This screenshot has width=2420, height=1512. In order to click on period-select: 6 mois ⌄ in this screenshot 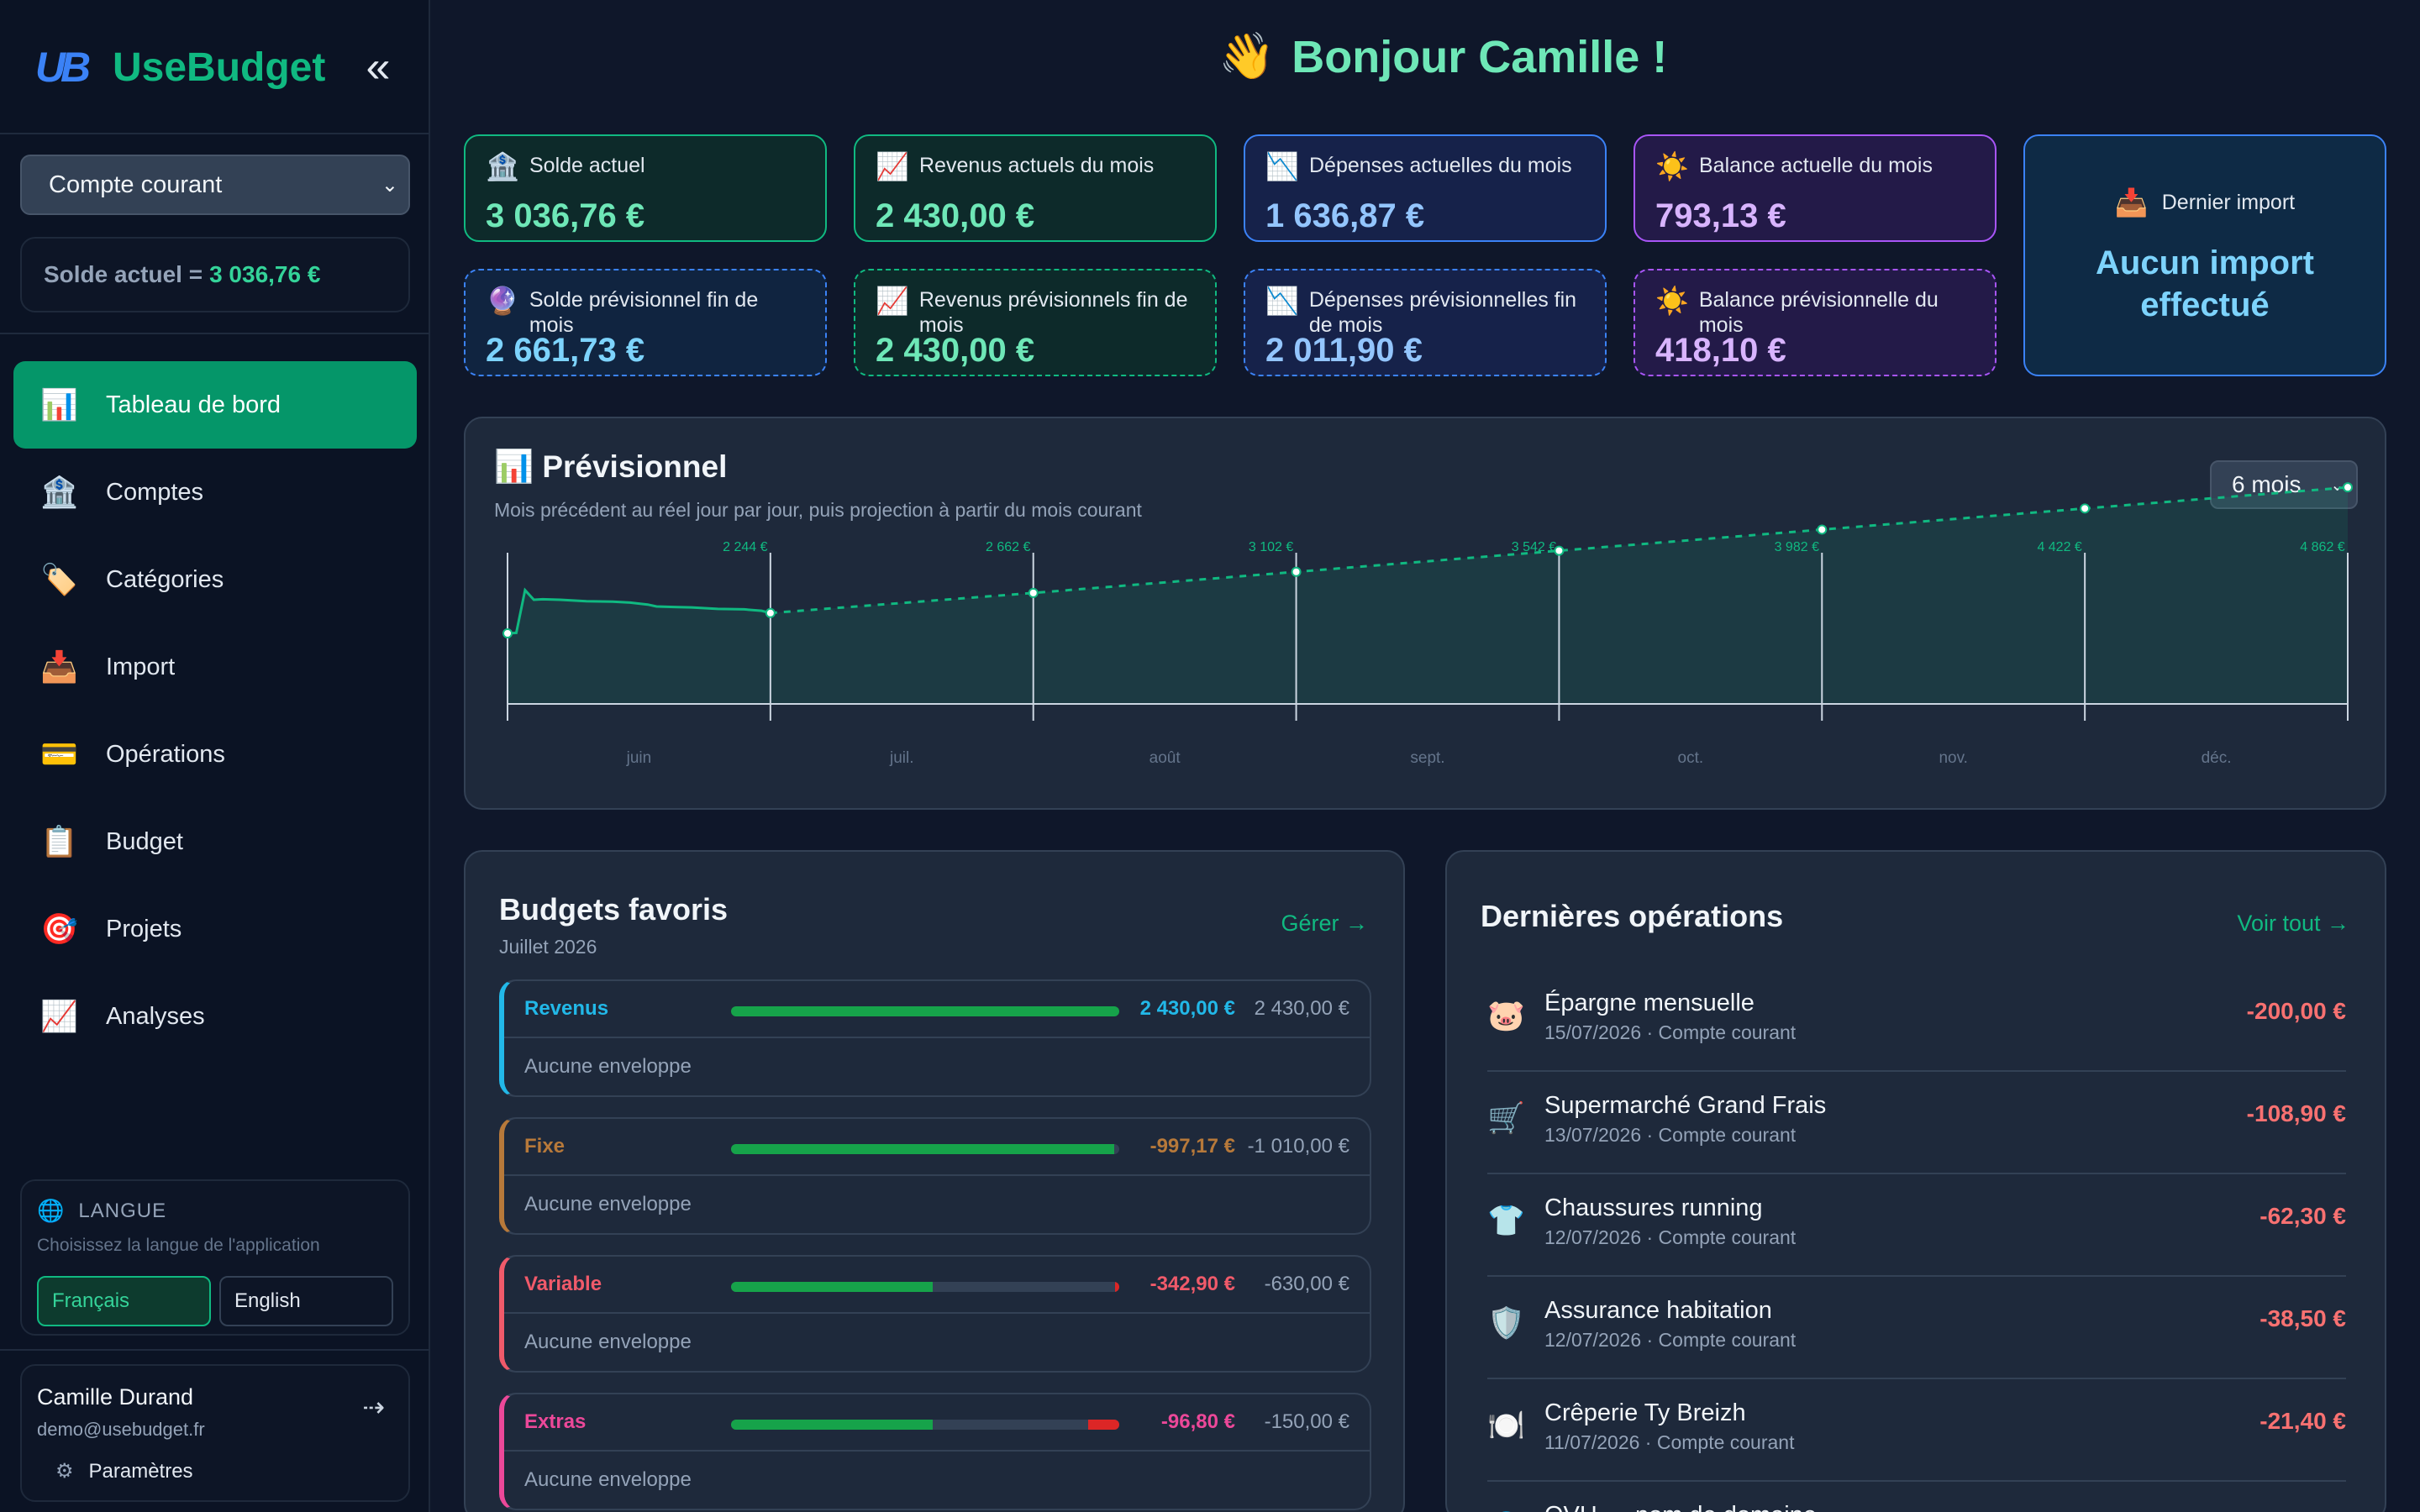, I will do `click(2284, 484)`.